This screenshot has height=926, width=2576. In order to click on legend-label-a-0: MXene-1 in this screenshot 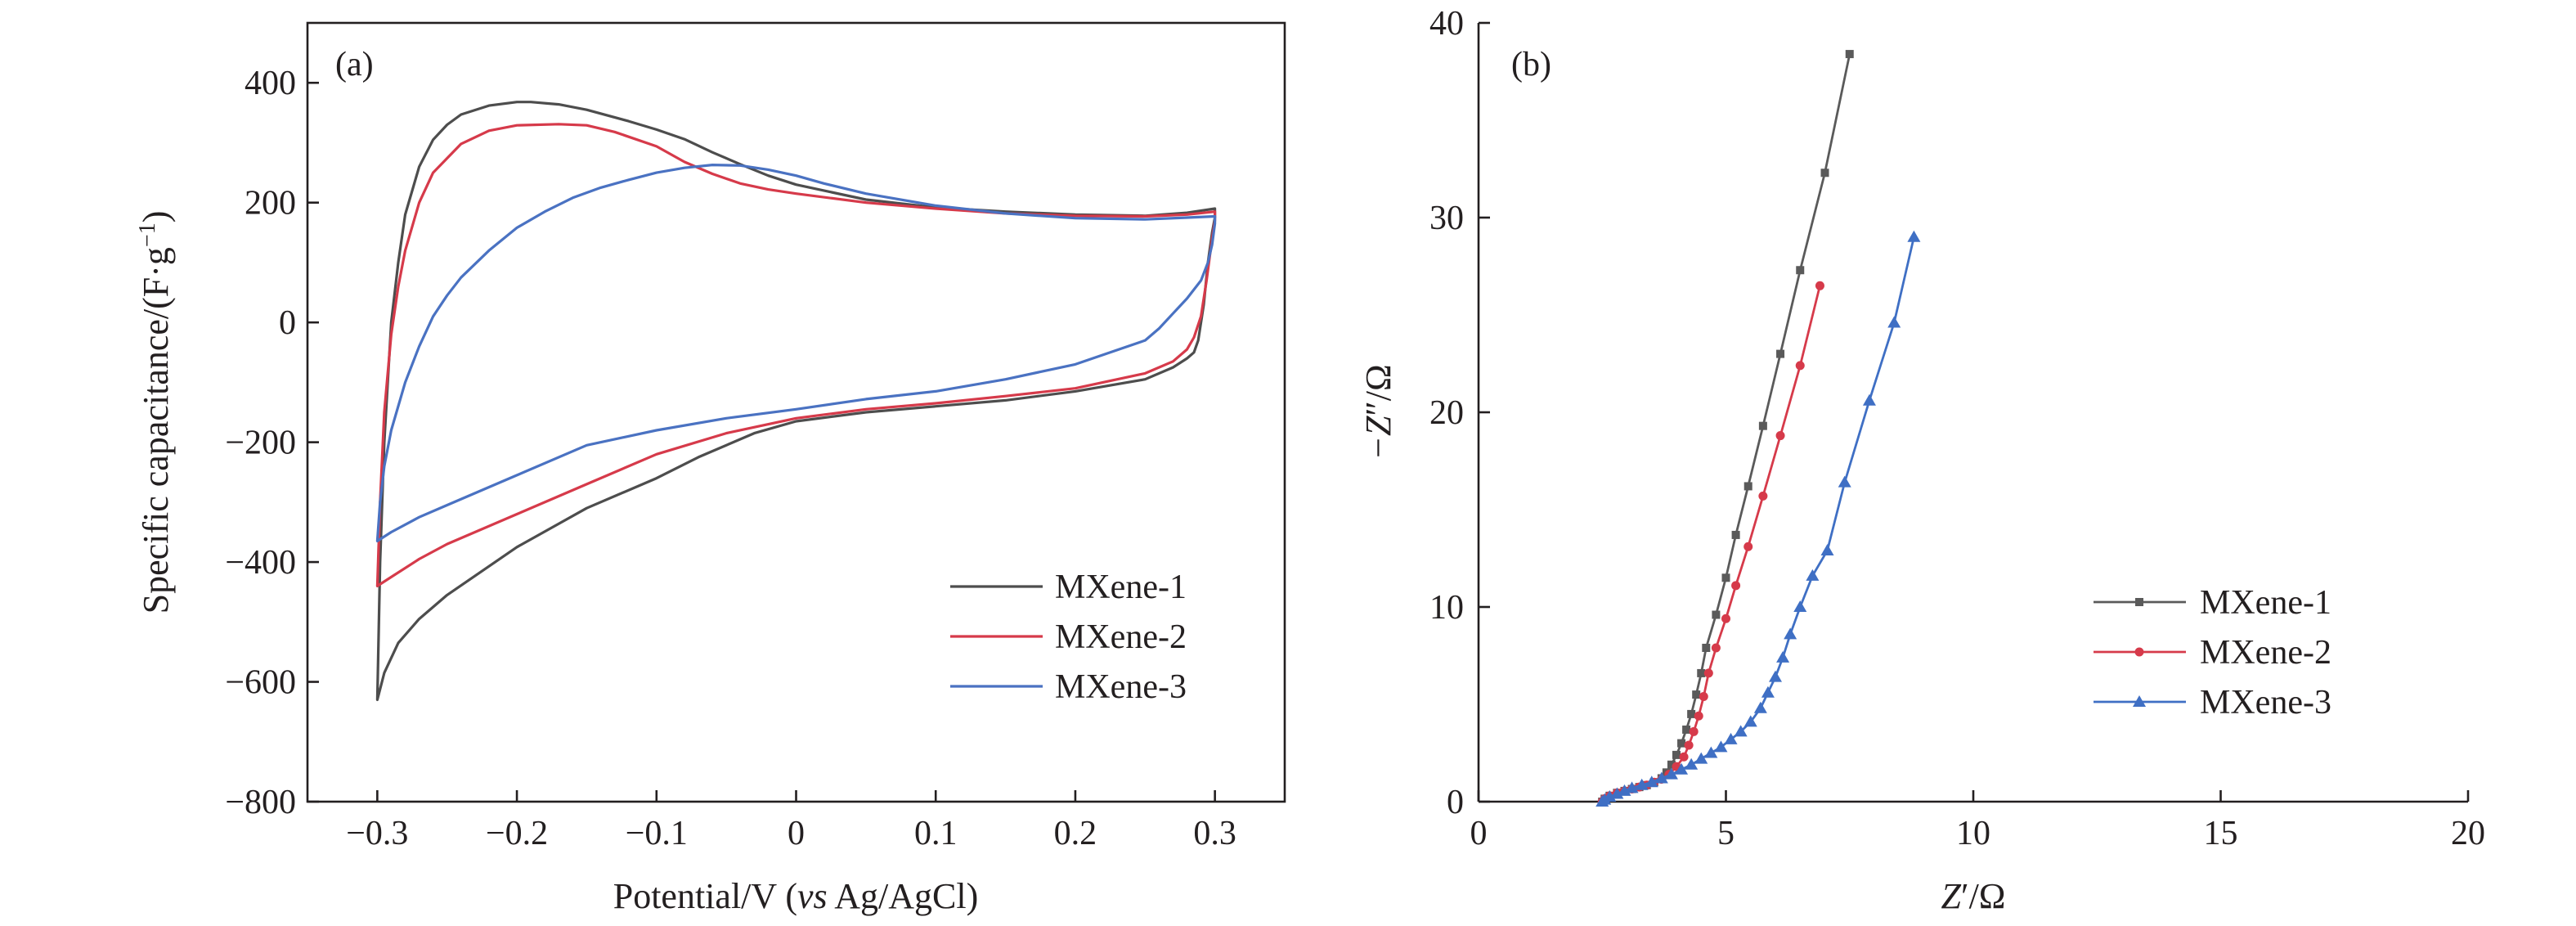, I will do `click(1121, 588)`.